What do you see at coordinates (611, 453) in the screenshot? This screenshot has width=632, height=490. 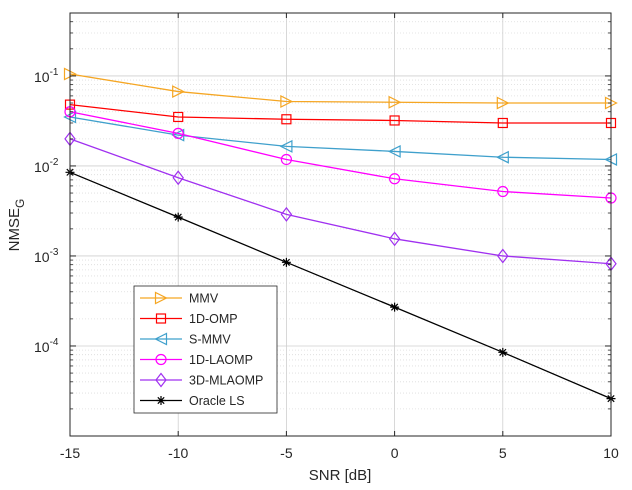 I see `x-tick-label: 10` at bounding box center [611, 453].